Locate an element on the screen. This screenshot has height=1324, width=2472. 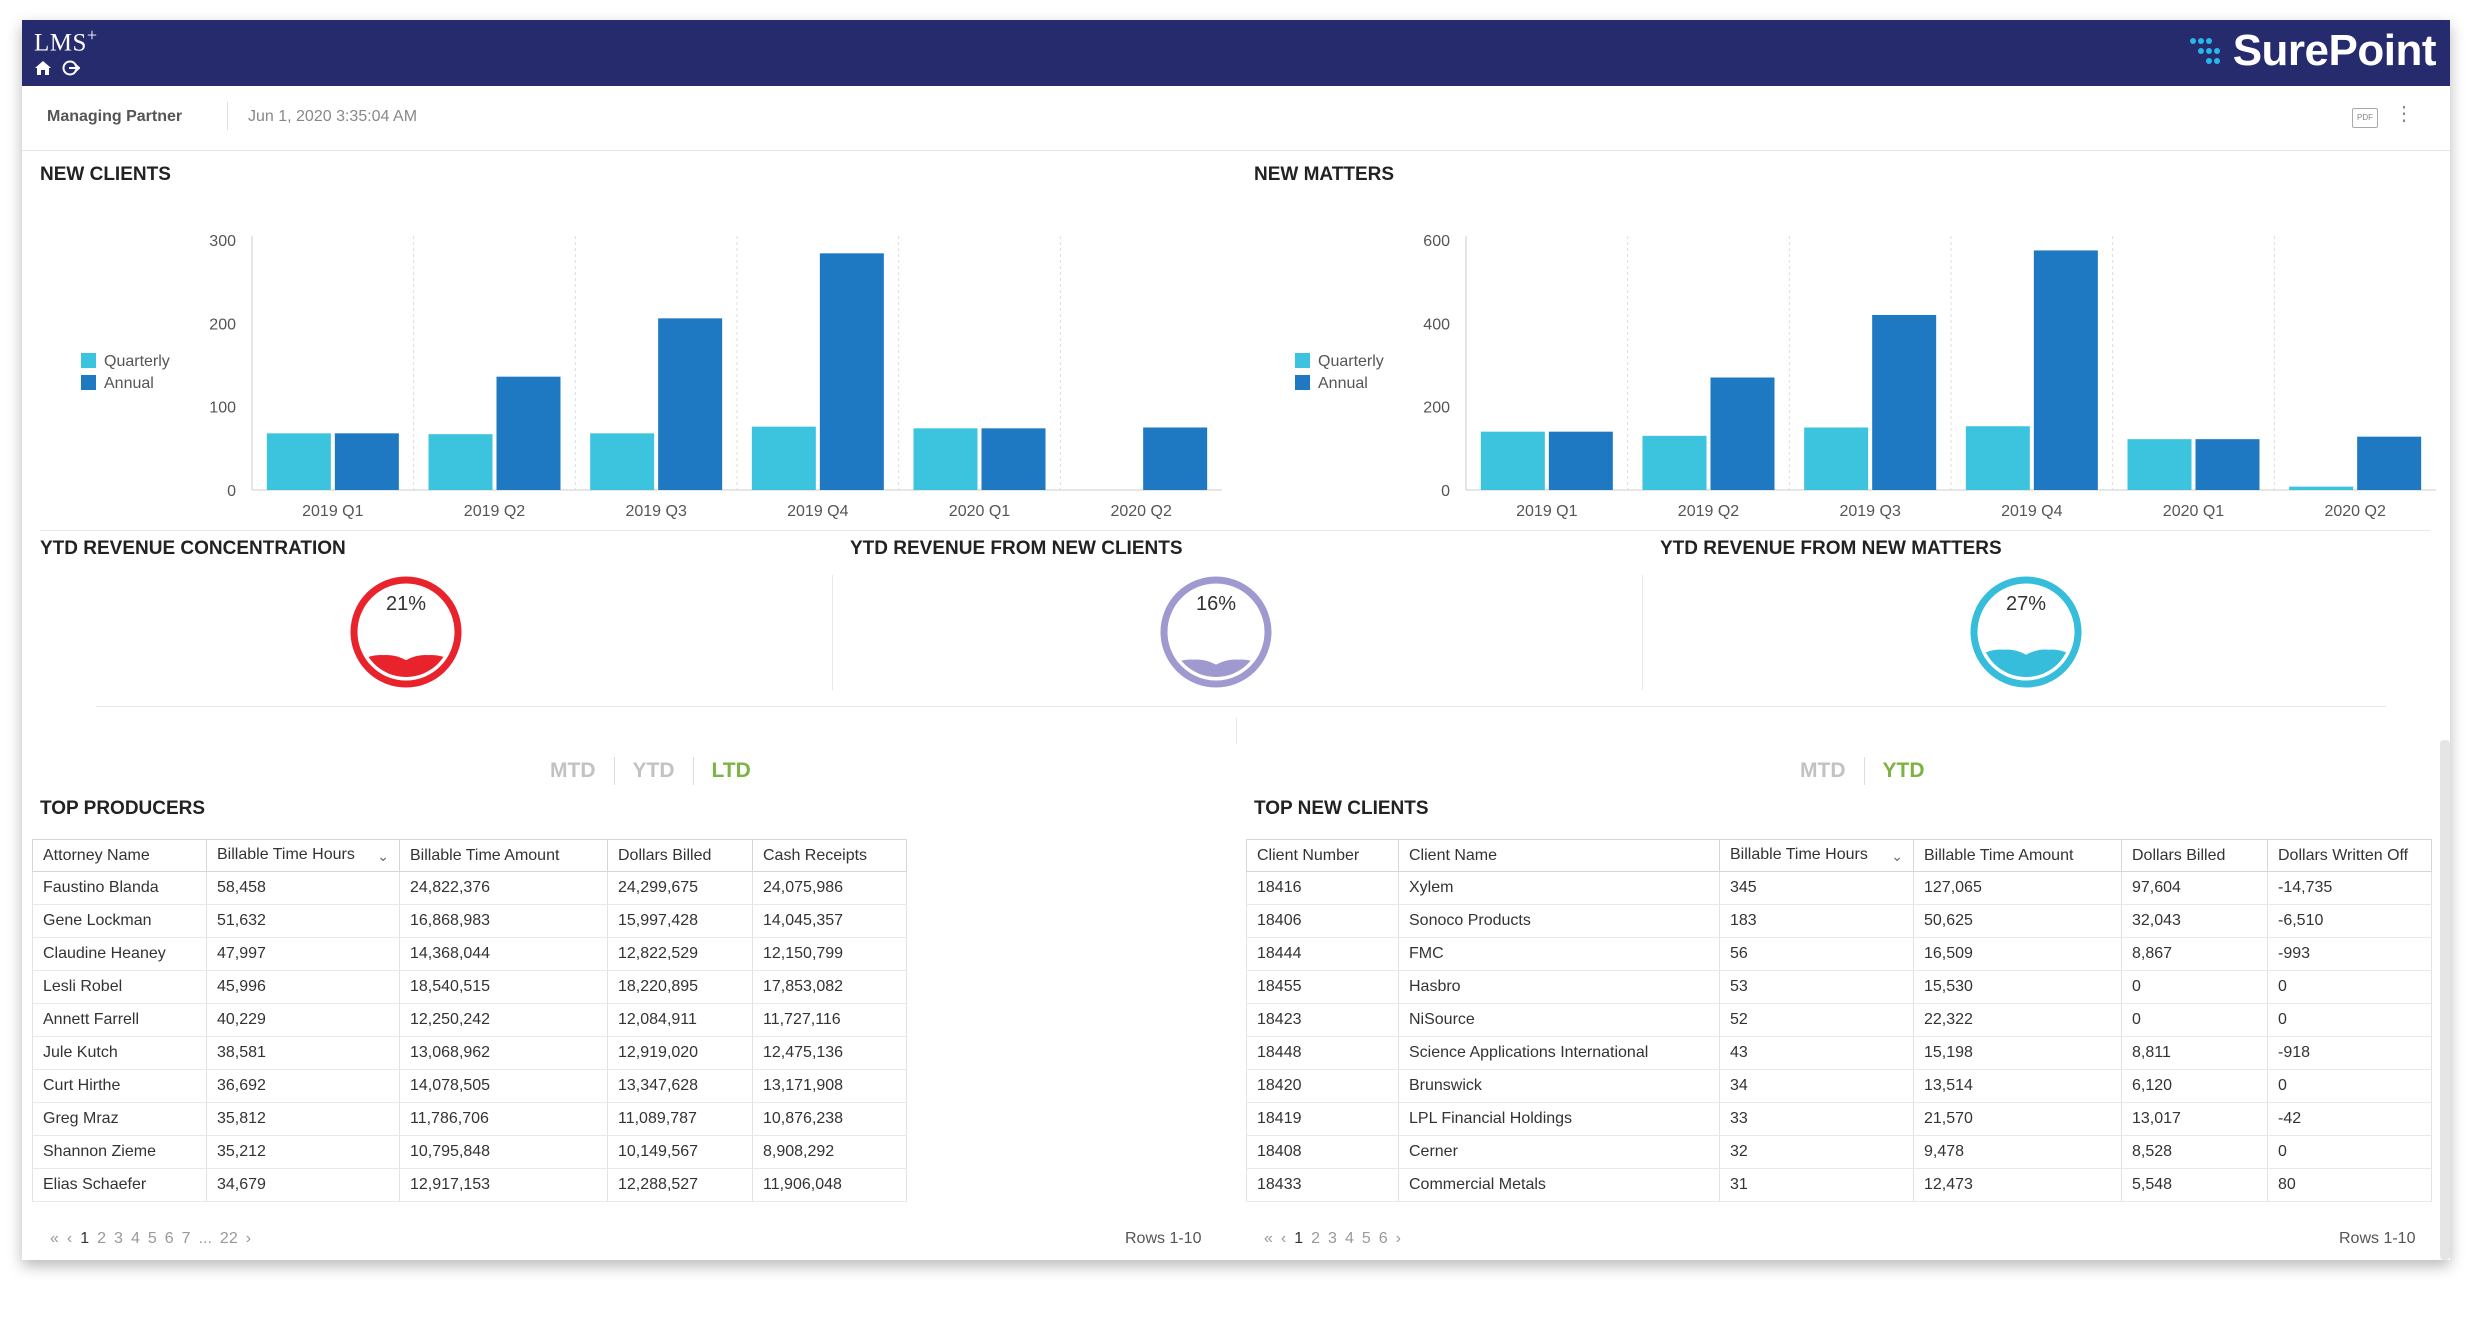
table-row: 18420 Brunswick 34 13,514 6,120 0 is located at coordinates (1839, 1086).